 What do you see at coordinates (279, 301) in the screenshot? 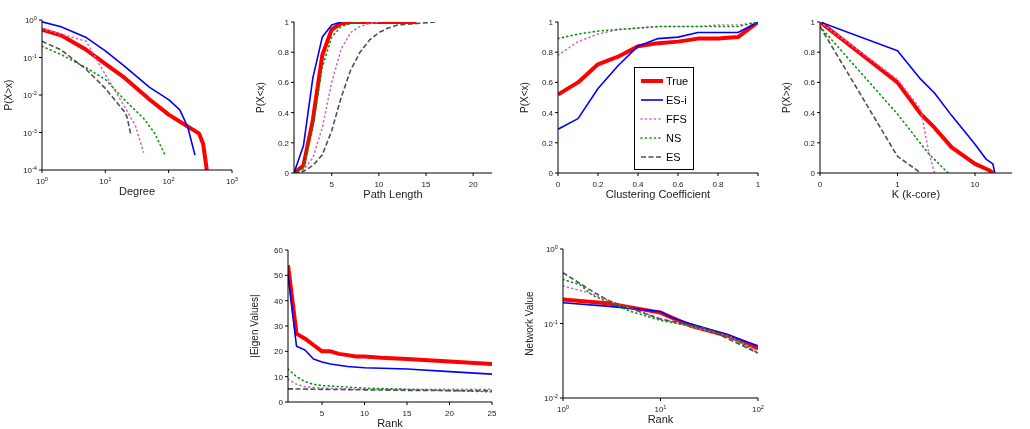
I see `y-tick-label: 40` at bounding box center [279, 301].